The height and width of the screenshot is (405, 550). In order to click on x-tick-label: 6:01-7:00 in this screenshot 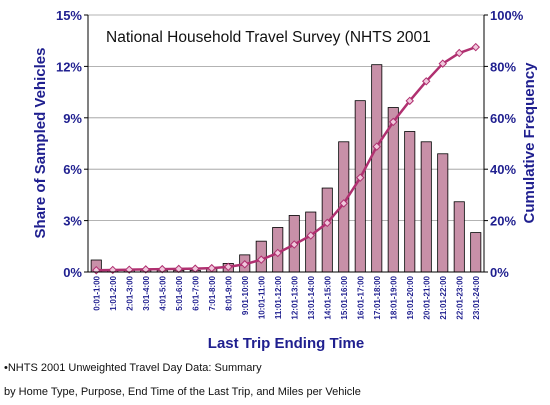, I will do `click(195, 292)`.